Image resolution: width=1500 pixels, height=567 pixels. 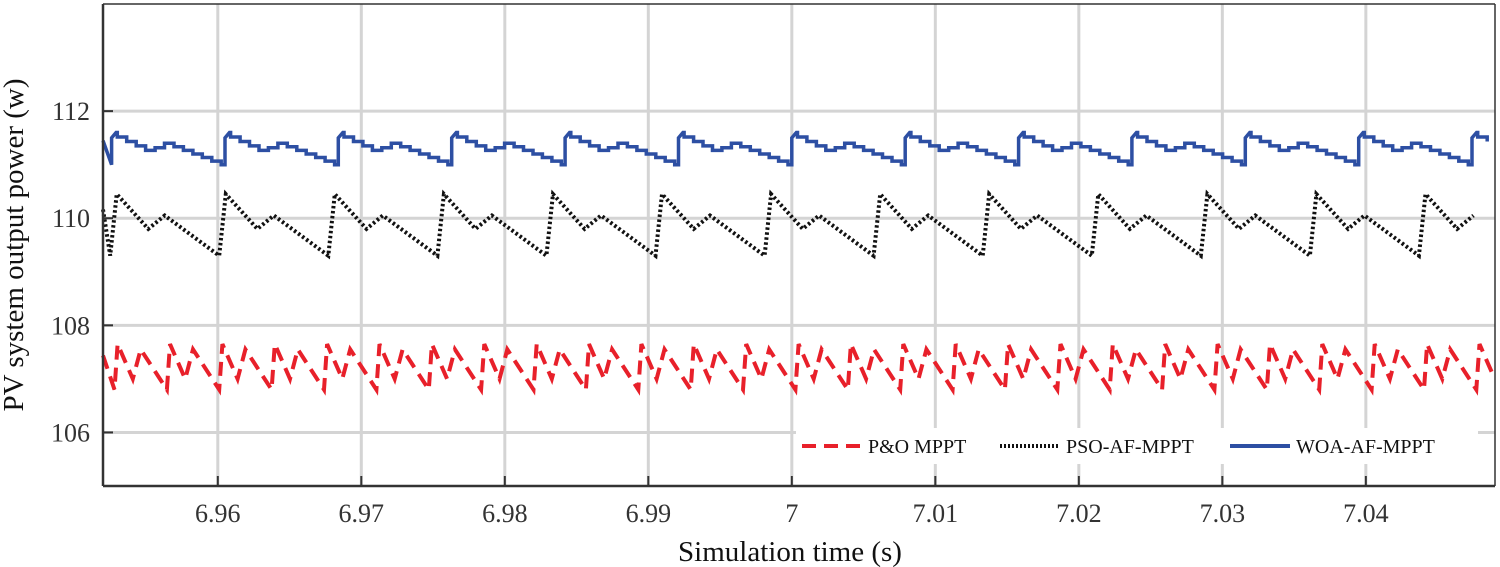 What do you see at coordinates (362, 513) in the screenshot?
I see `x-tick-label: 6.97` at bounding box center [362, 513].